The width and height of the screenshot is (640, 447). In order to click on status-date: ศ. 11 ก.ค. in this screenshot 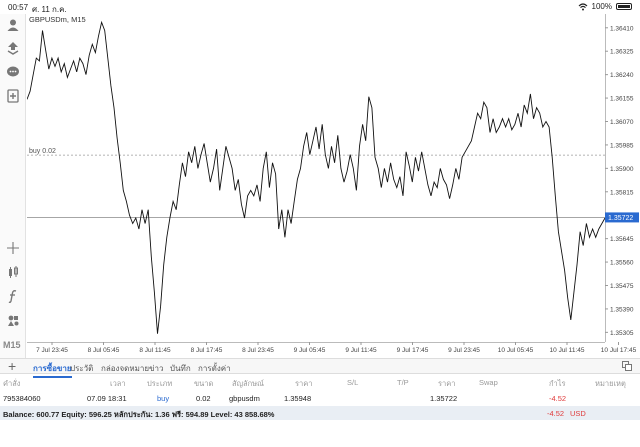, I will do `click(49, 9)`.